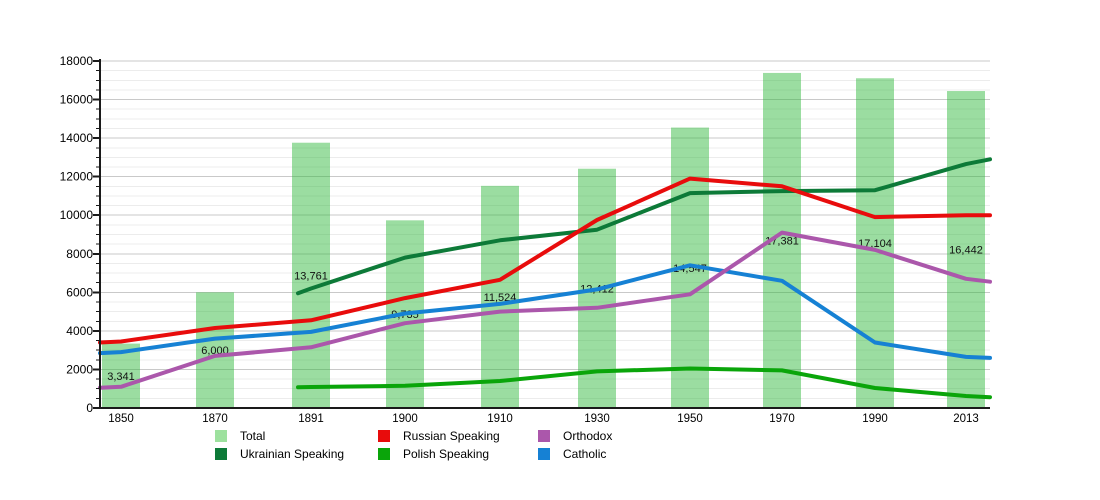 This screenshot has height=500, width=1100. Describe the element at coordinates (221, 436) in the screenshot. I see `legend-swatch-total` at that location.